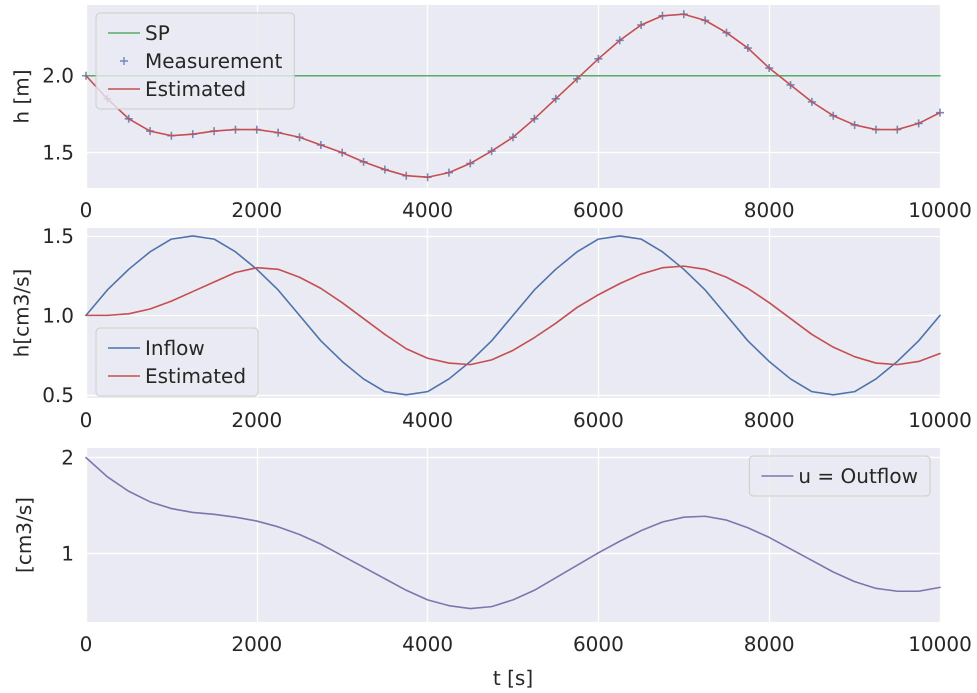 The height and width of the screenshot is (693, 977). What do you see at coordinates (24, 535) in the screenshot?
I see `y-axis-title: [cm3/s]` at bounding box center [24, 535].